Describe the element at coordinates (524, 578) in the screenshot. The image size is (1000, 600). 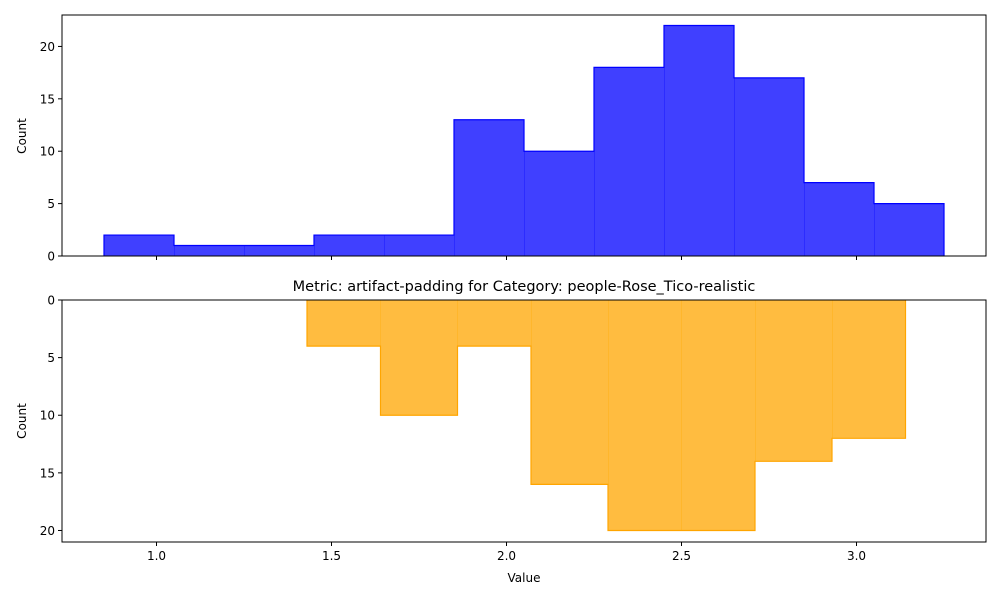
I see `bottom-x-axis-label: Value` at that location.